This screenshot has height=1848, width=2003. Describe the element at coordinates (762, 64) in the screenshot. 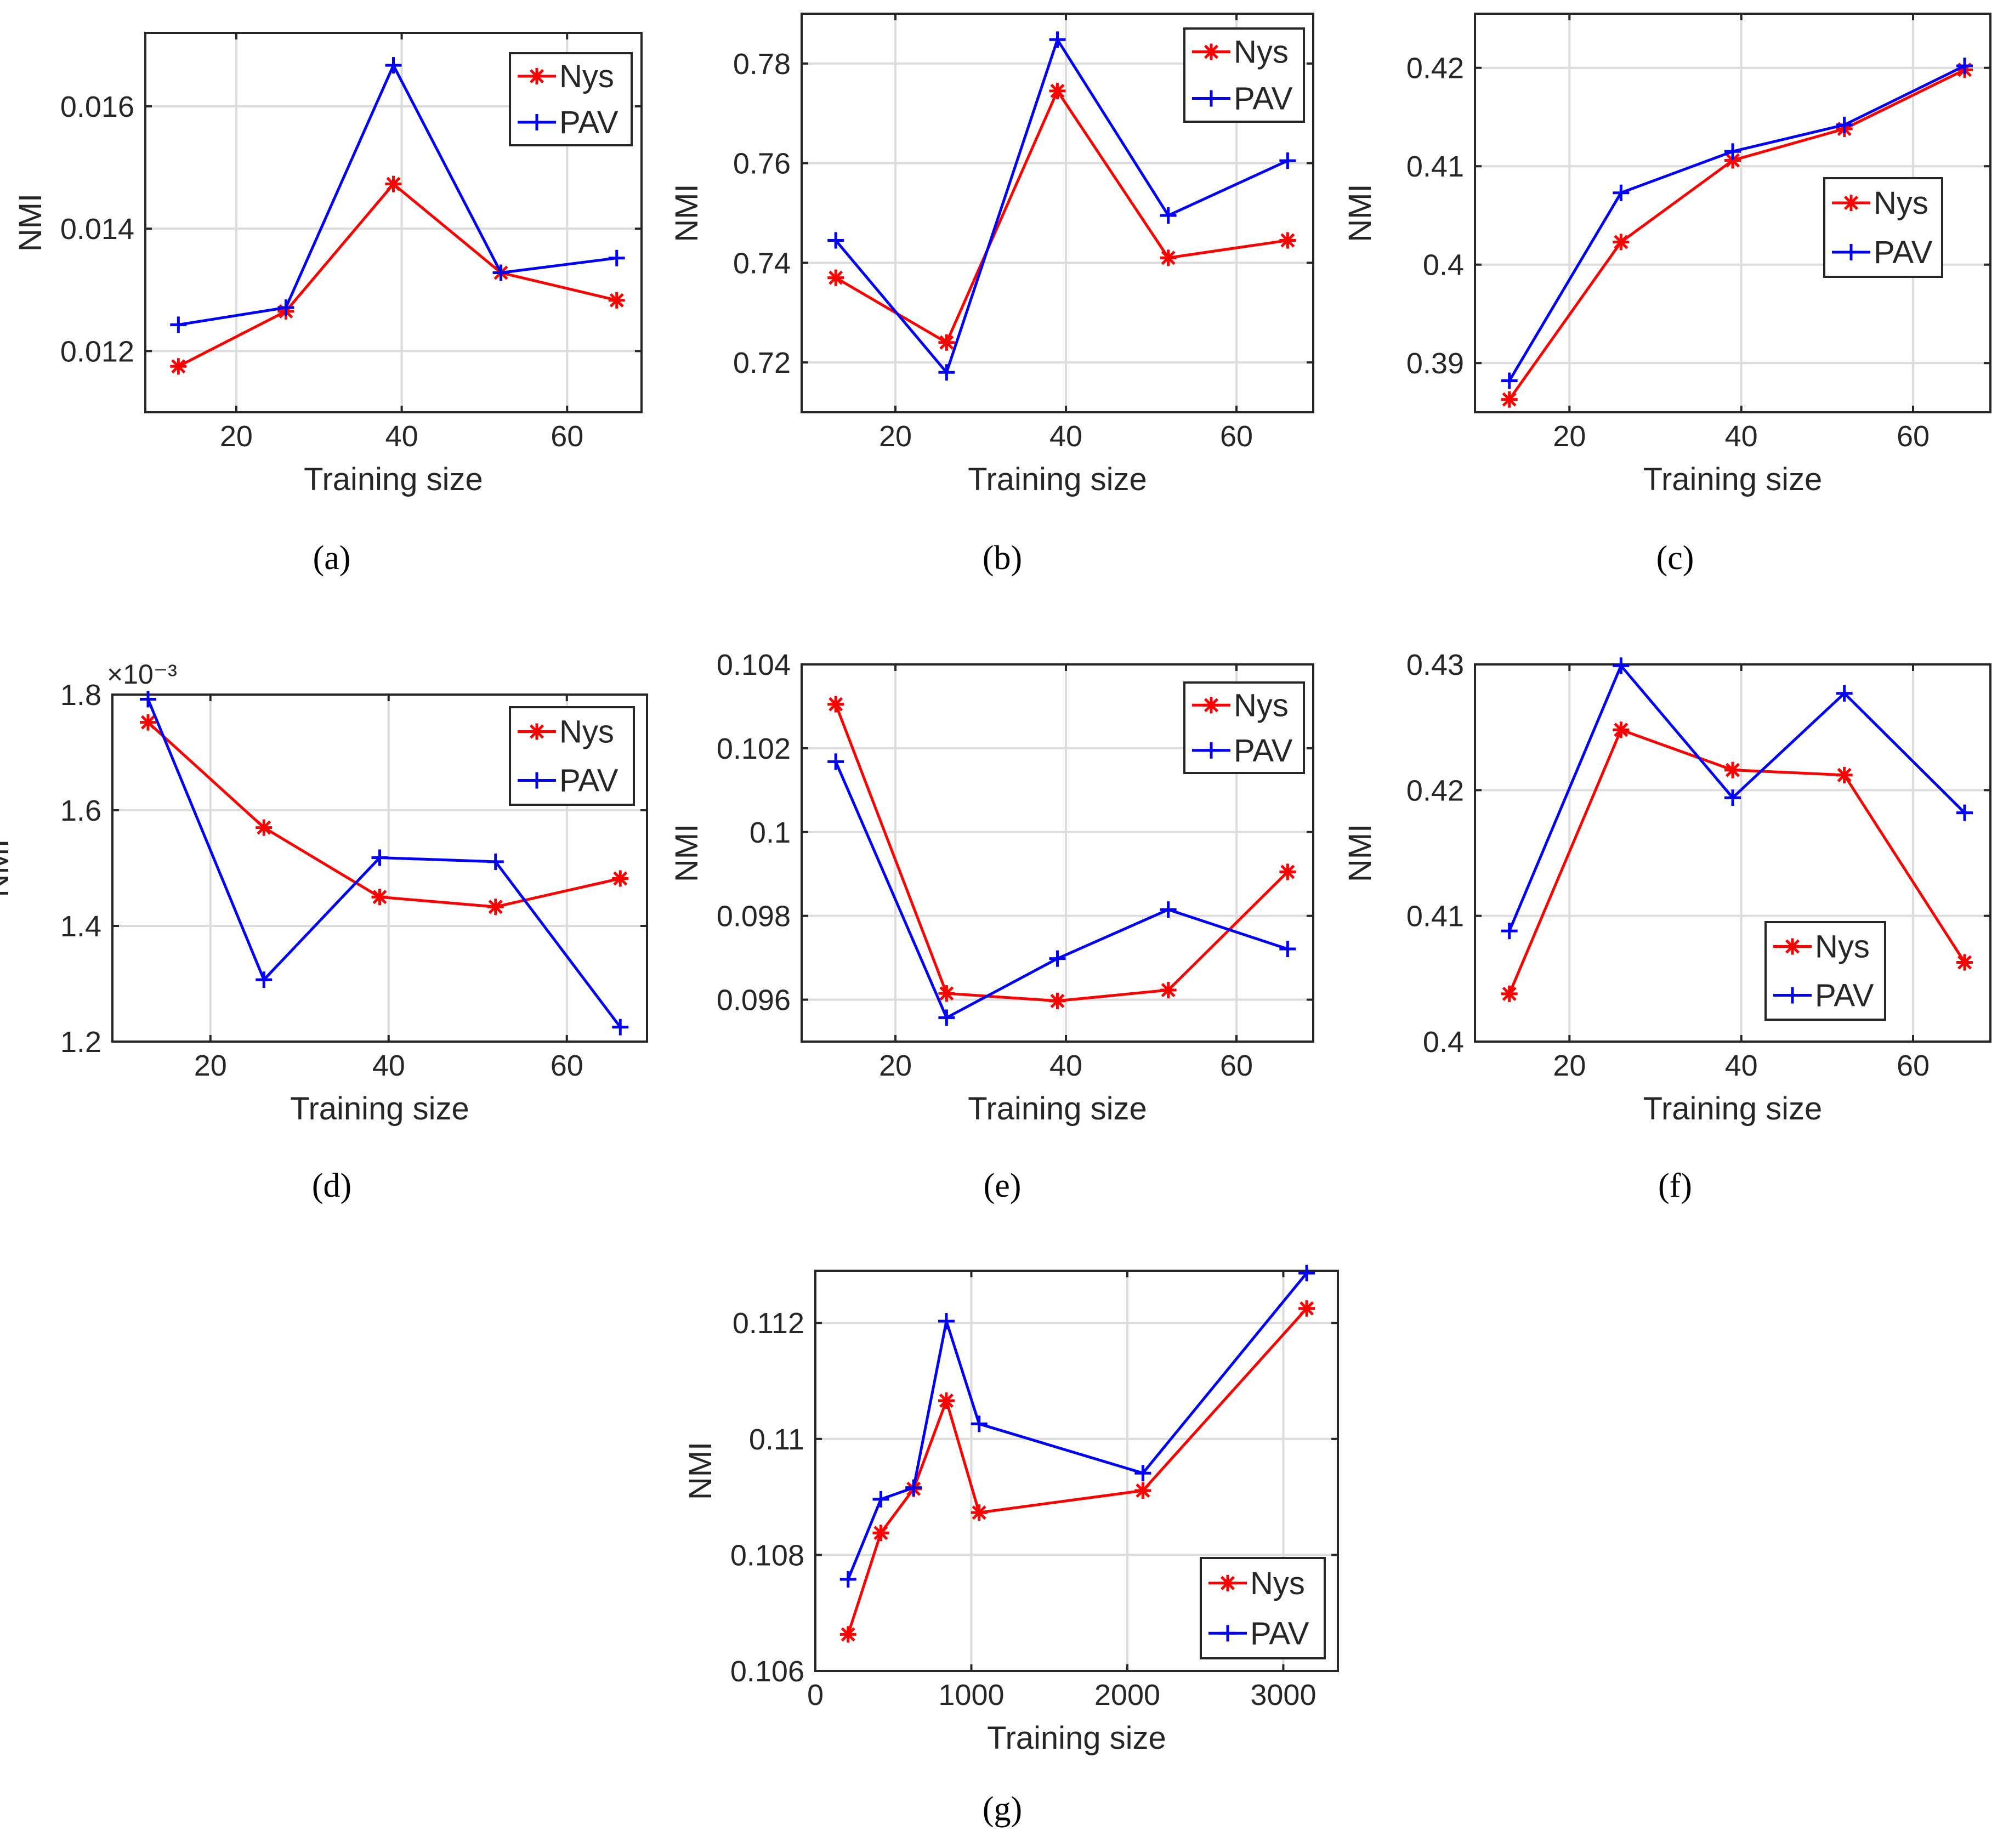

I see `y-tick-label: 0.78` at that location.